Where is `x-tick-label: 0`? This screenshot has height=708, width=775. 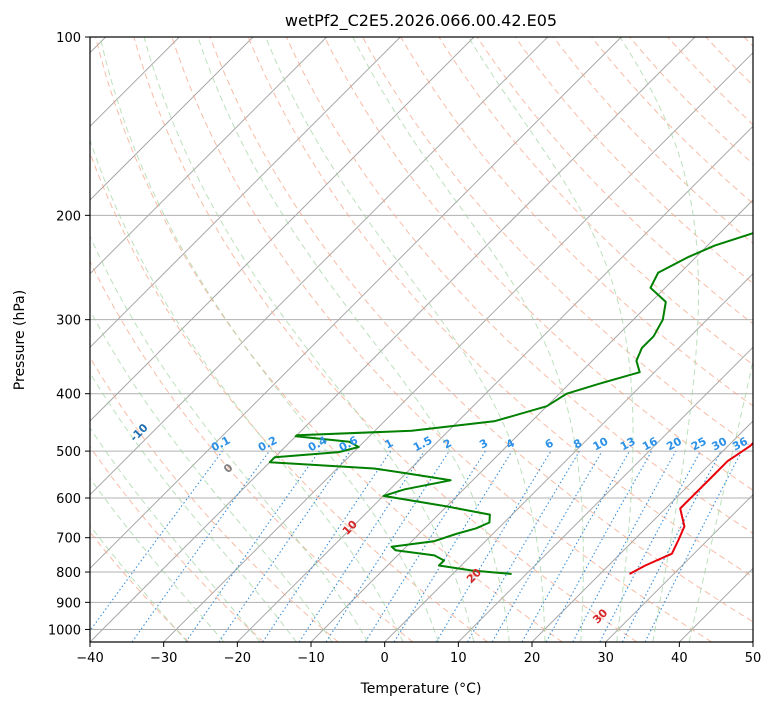 x-tick-label: 0 is located at coordinates (385, 658).